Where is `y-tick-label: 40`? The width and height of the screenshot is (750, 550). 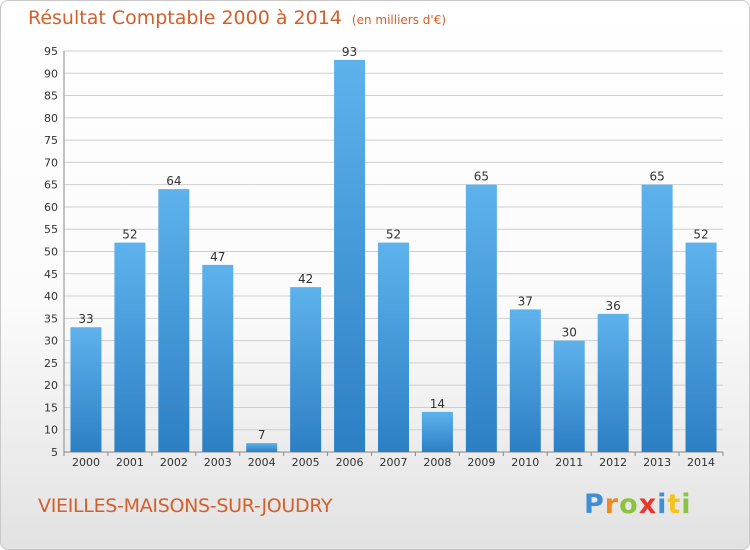
y-tick-label: 40 is located at coordinates (51, 296).